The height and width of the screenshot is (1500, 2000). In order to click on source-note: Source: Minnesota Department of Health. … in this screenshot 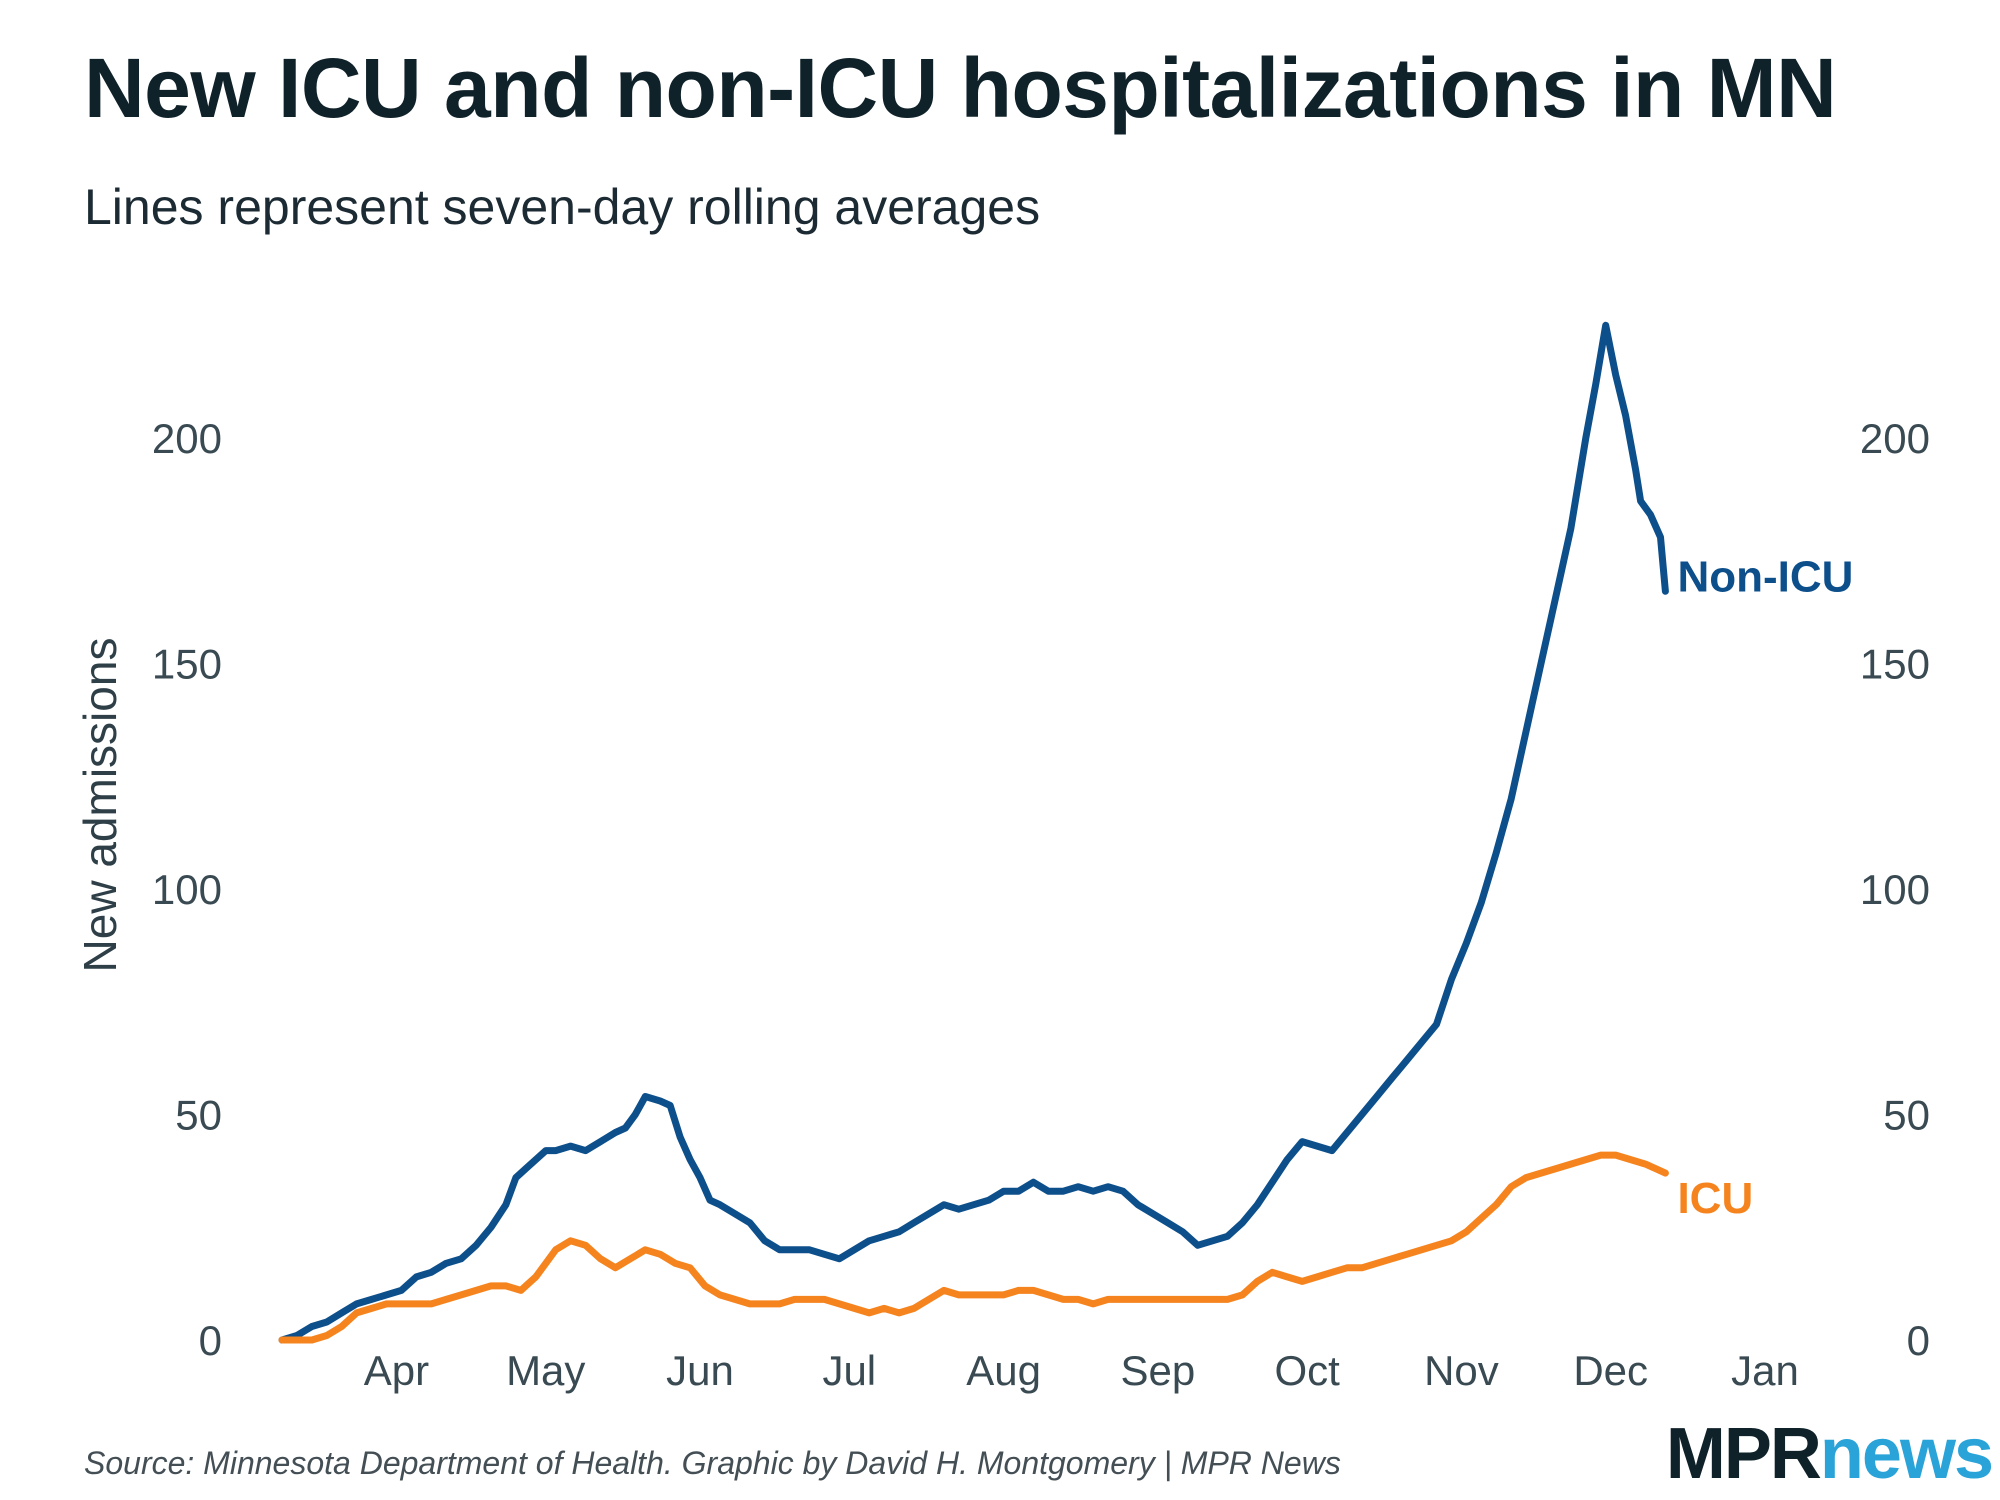, I will do `click(712, 1463)`.